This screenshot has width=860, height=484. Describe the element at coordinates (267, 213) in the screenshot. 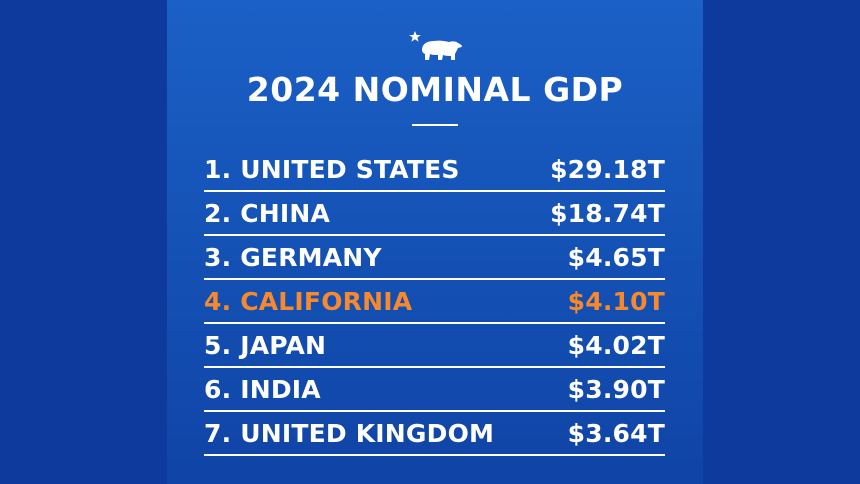

I see `country-name: 2. CHINA` at that location.